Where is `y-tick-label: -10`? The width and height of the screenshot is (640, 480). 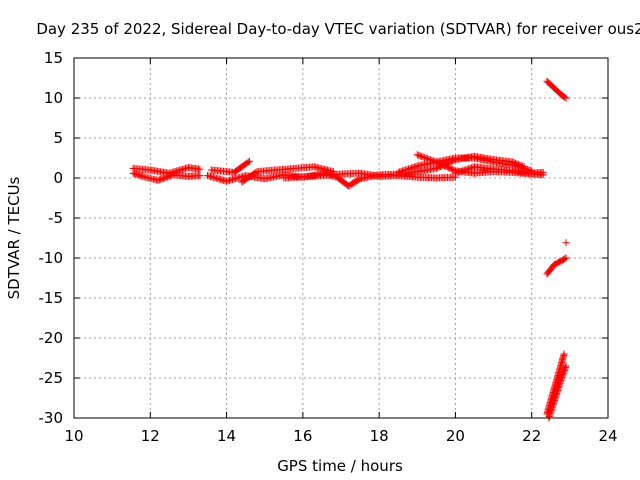
y-tick-label: -10 is located at coordinates (51, 258).